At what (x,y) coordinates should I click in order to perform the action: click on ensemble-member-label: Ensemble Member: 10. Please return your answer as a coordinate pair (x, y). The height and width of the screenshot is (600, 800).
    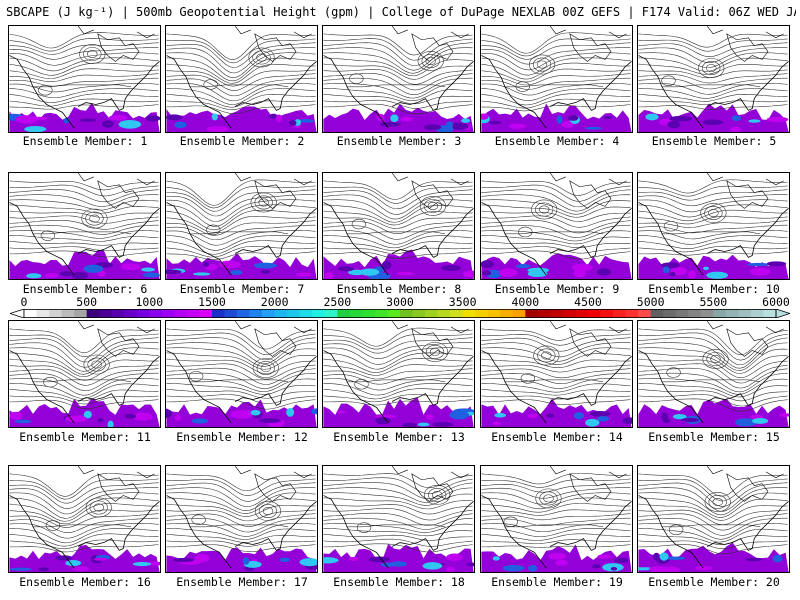
    Looking at the image, I should click on (714, 289).